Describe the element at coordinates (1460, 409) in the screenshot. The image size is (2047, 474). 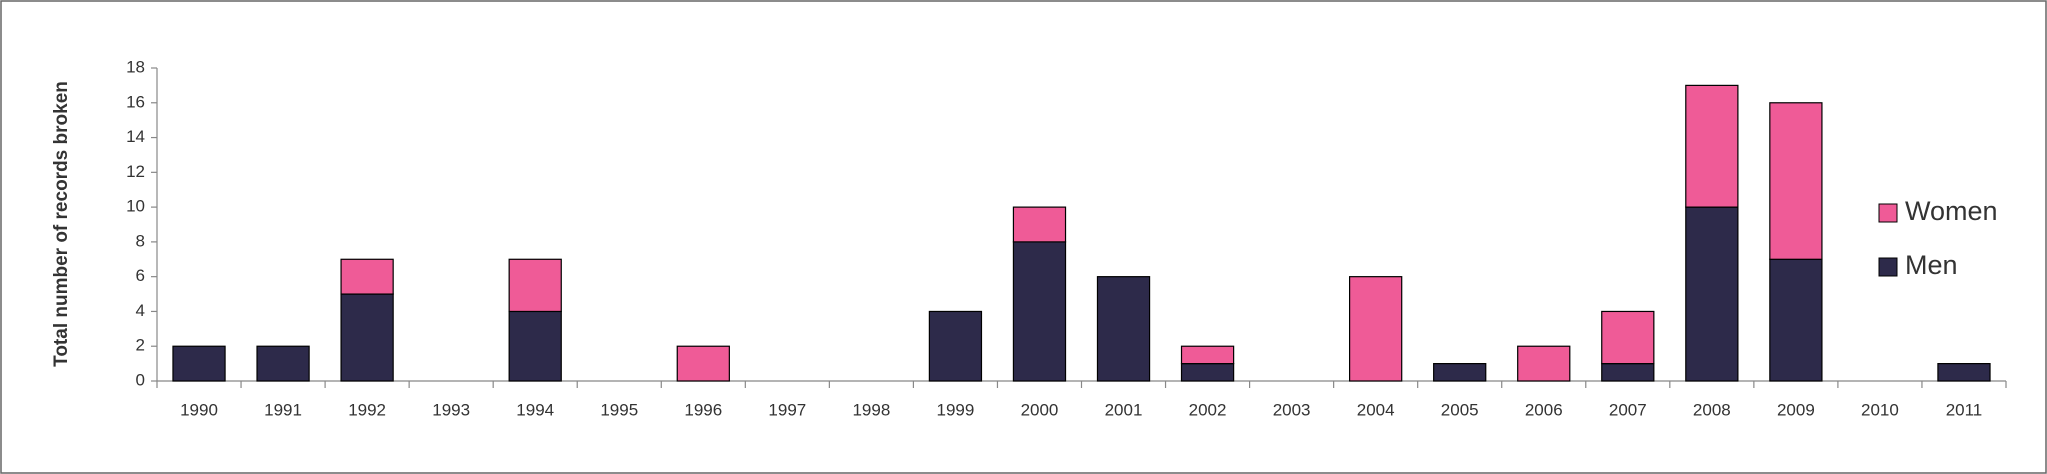
I see `x-tick-label: 2005` at that location.